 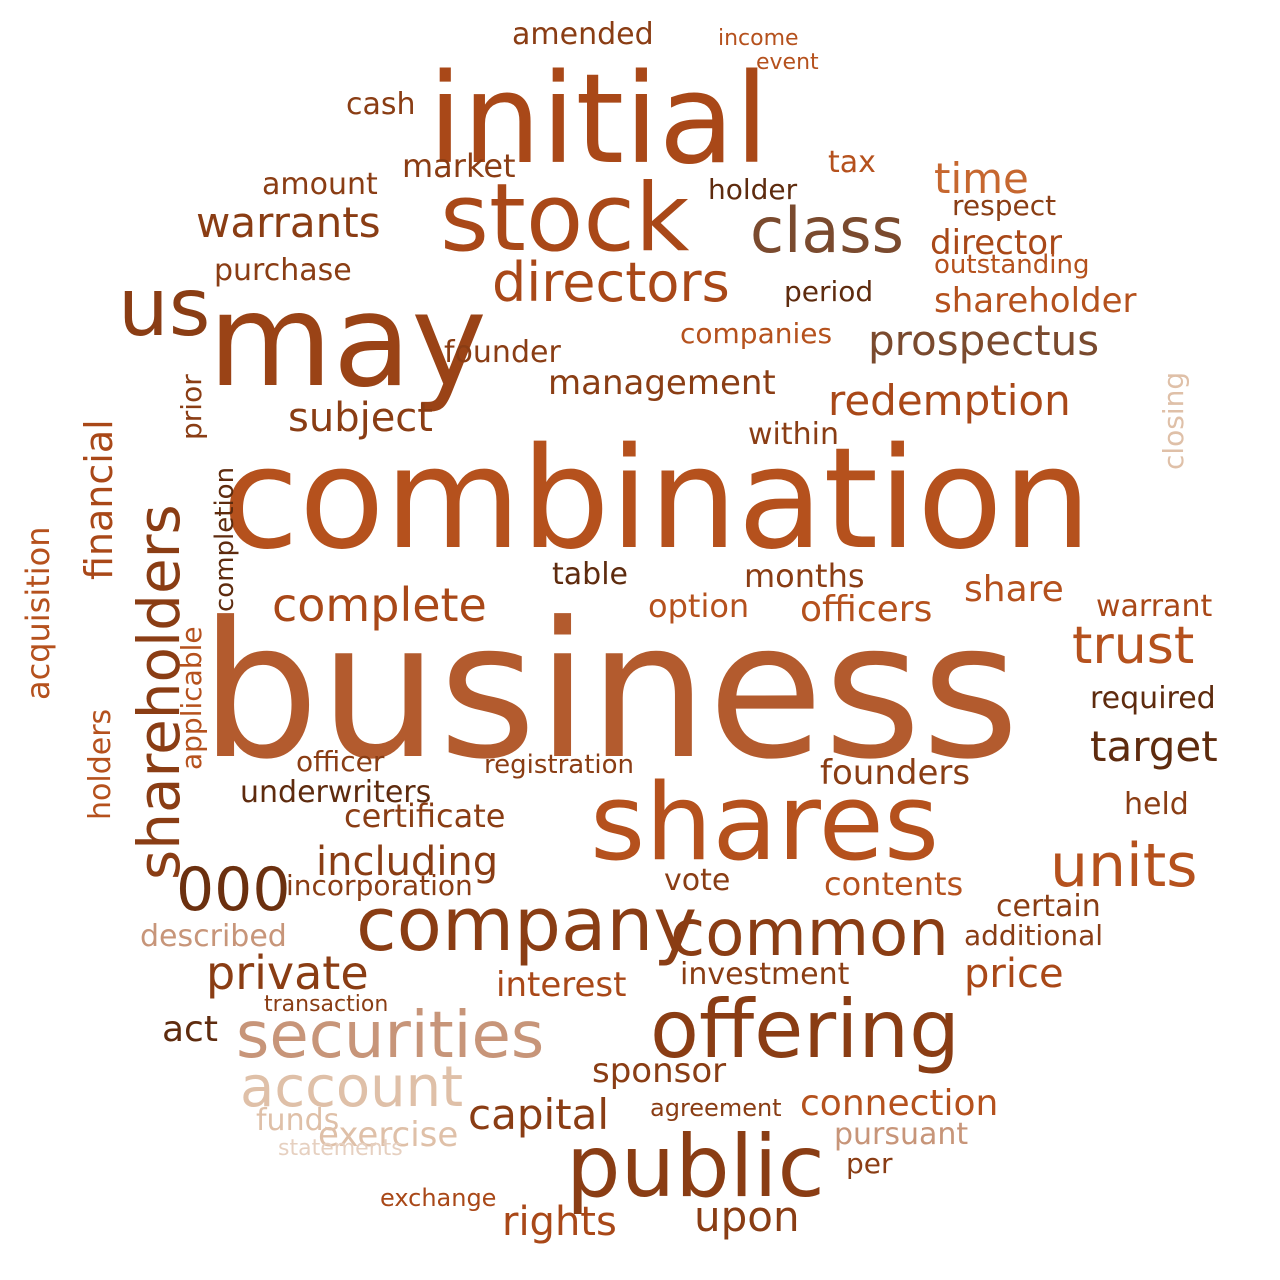 What do you see at coordinates (949, 400) in the screenshot?
I see `word-redemption: redemption` at bounding box center [949, 400].